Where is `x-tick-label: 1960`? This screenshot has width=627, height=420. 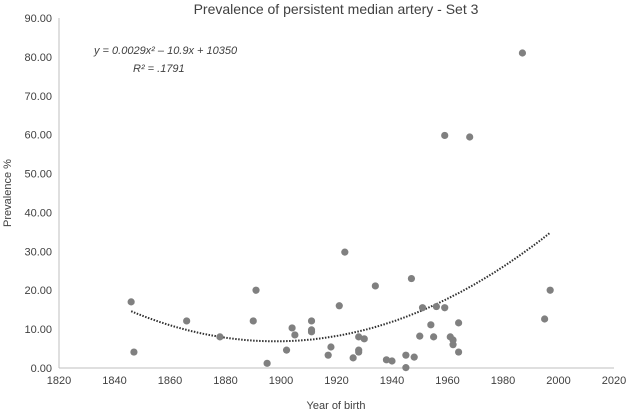 x-tick-label: 1960 is located at coordinates (447, 381).